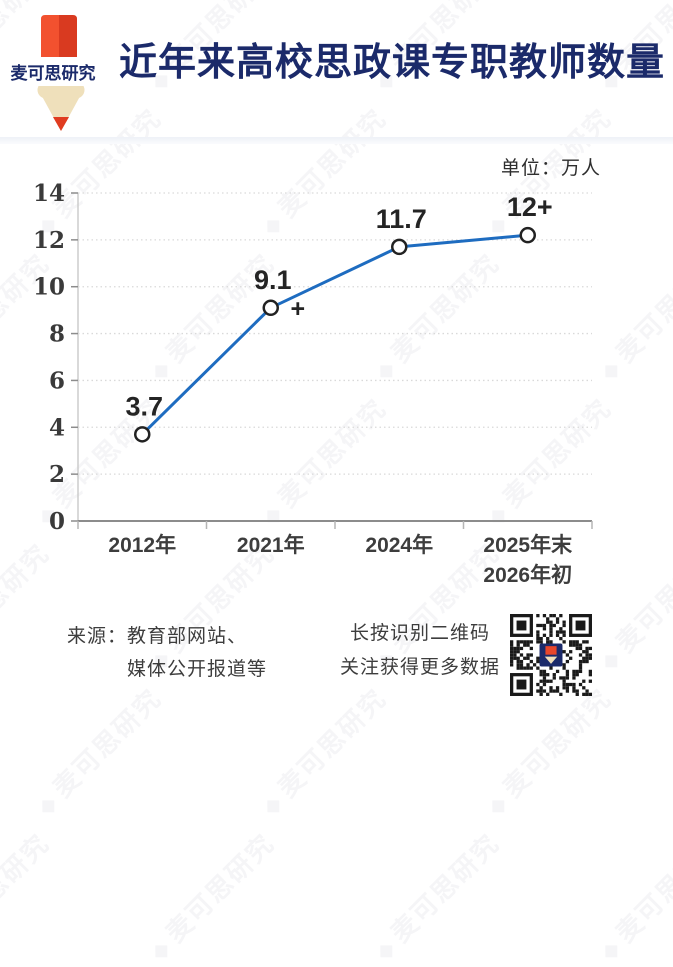 The image size is (673, 967). What do you see at coordinates (419, 667) in the screenshot?
I see `qr-caption-line-2: 关注获得更多数据` at bounding box center [419, 667].